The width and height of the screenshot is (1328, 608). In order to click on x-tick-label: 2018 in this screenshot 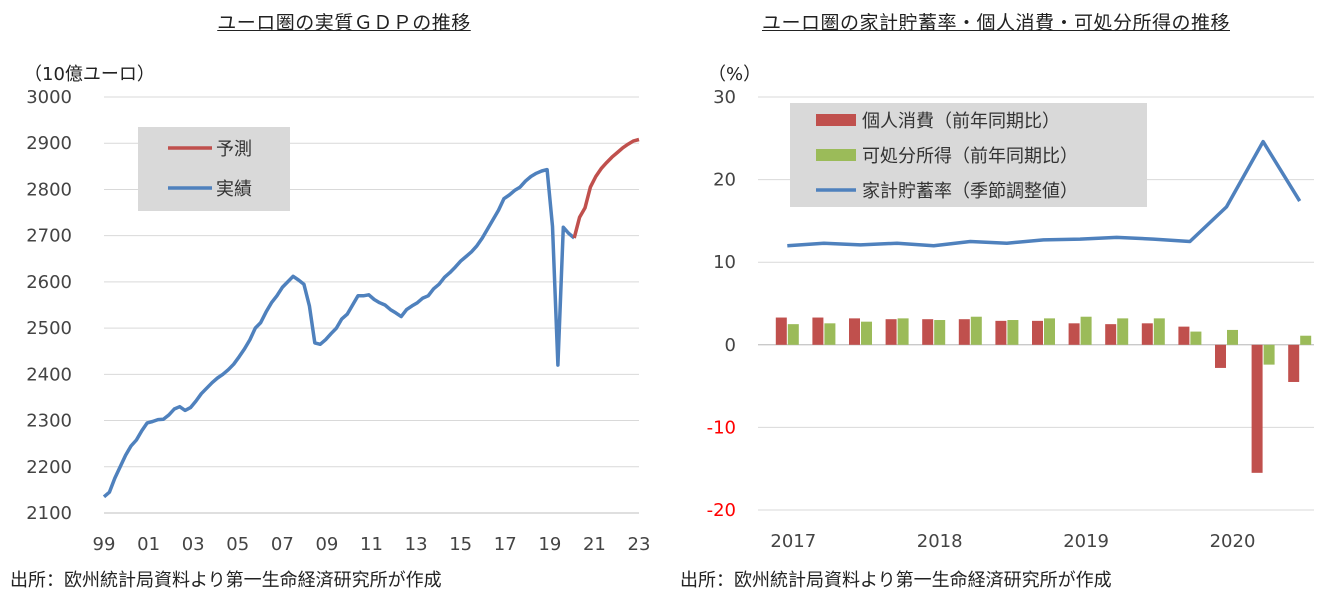, I will do `click(940, 541)`.